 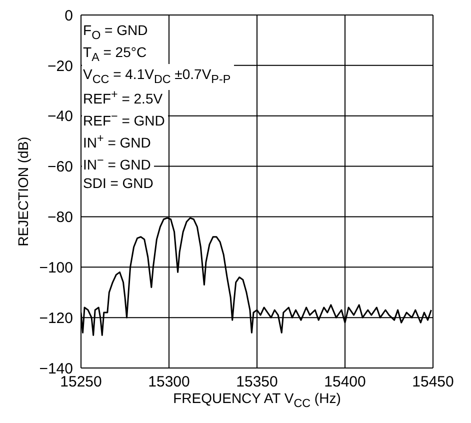 I want to click on x-tick-label: 15400, so click(x=345, y=382).